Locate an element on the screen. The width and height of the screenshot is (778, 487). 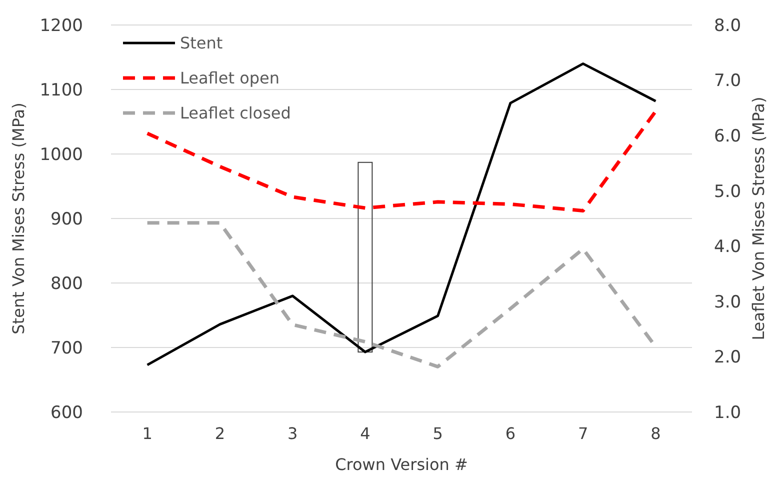
x-tick-label: 7 is located at coordinates (583, 433).